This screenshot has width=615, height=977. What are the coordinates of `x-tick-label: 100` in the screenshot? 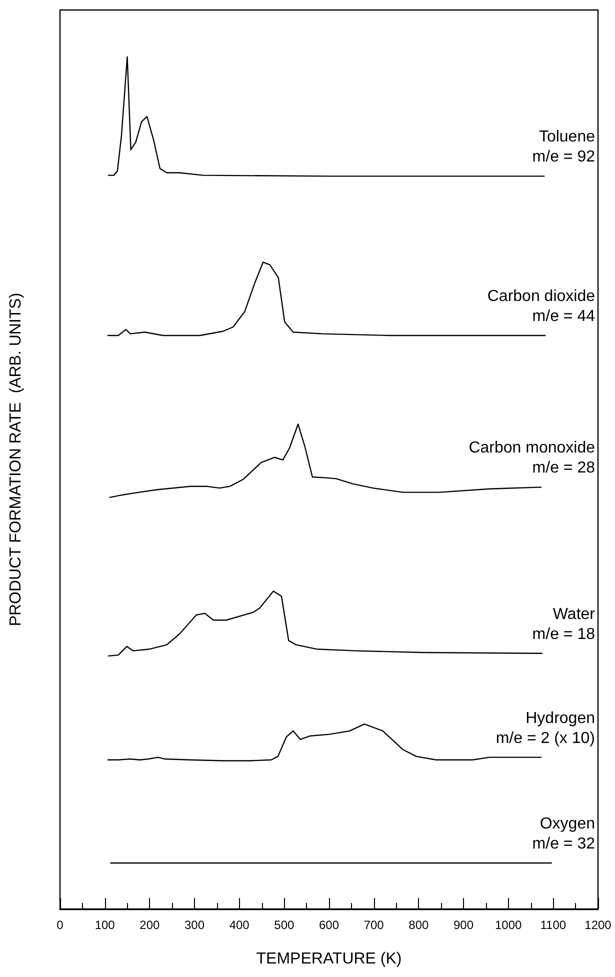 It's located at (105, 925).